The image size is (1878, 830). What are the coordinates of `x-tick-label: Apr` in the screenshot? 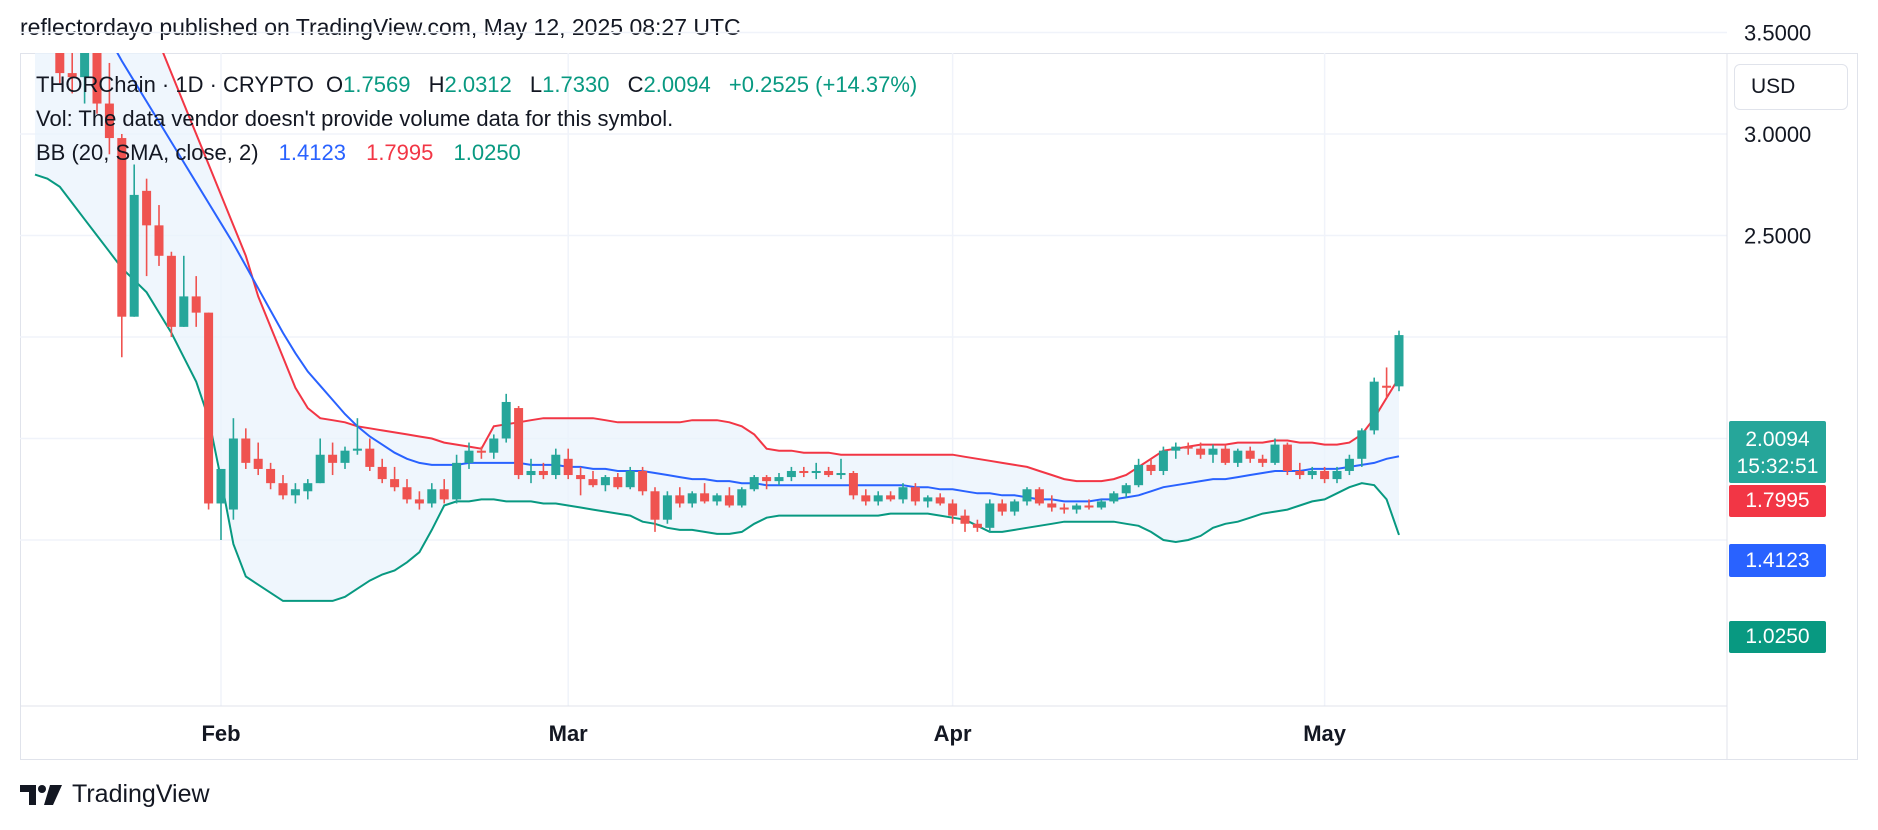 It's located at (953, 733).